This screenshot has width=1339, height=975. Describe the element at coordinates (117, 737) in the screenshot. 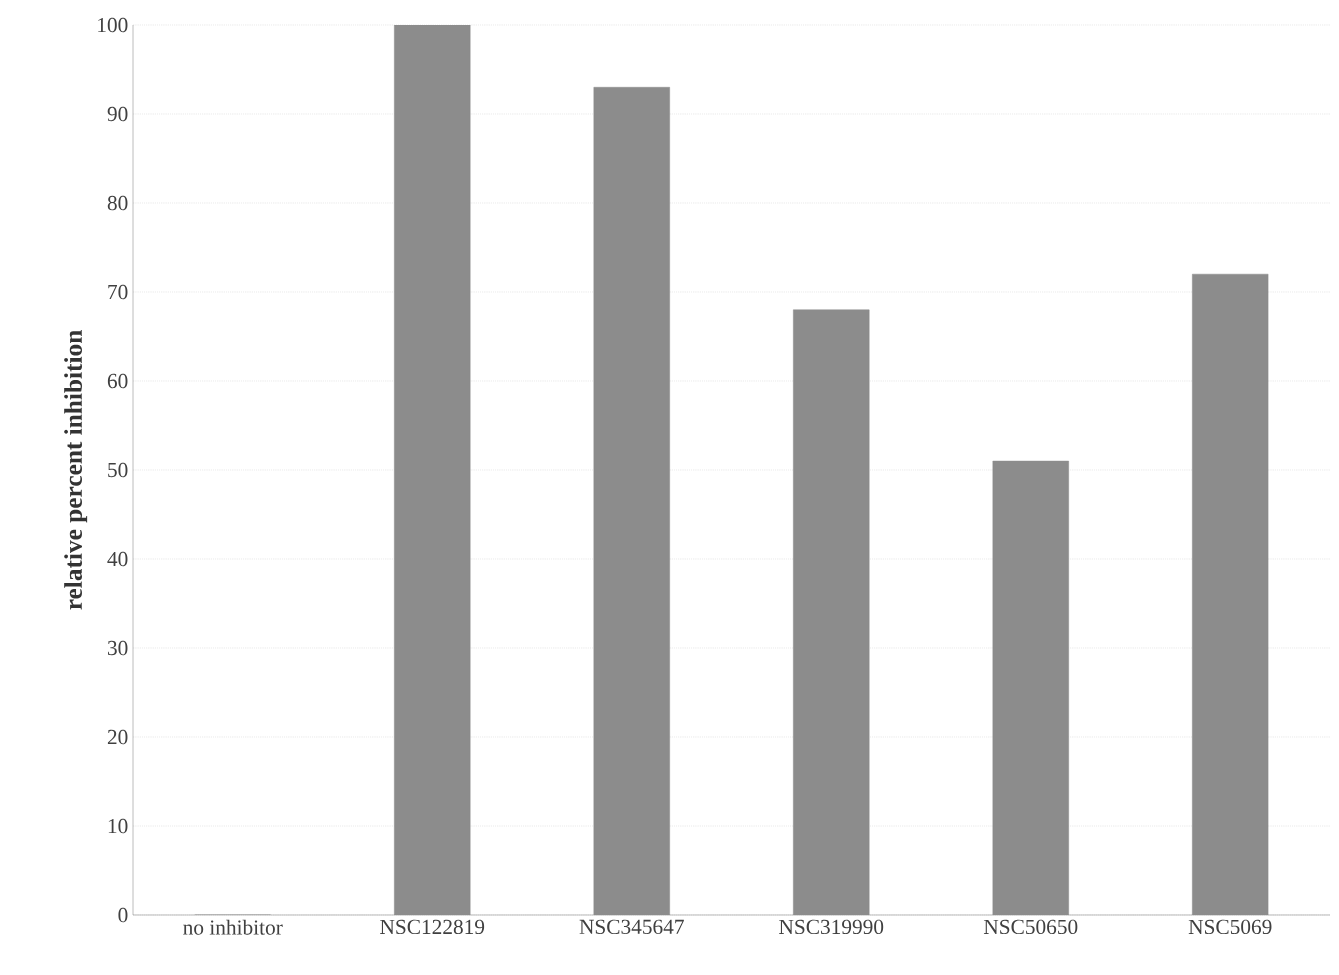

I see `y-tick-label: 20` at that location.